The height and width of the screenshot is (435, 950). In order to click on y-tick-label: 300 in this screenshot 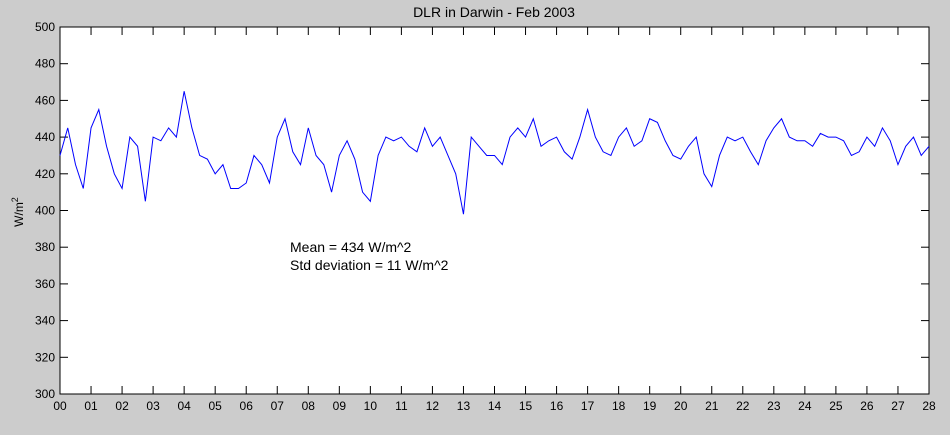, I will do `click(45, 394)`.